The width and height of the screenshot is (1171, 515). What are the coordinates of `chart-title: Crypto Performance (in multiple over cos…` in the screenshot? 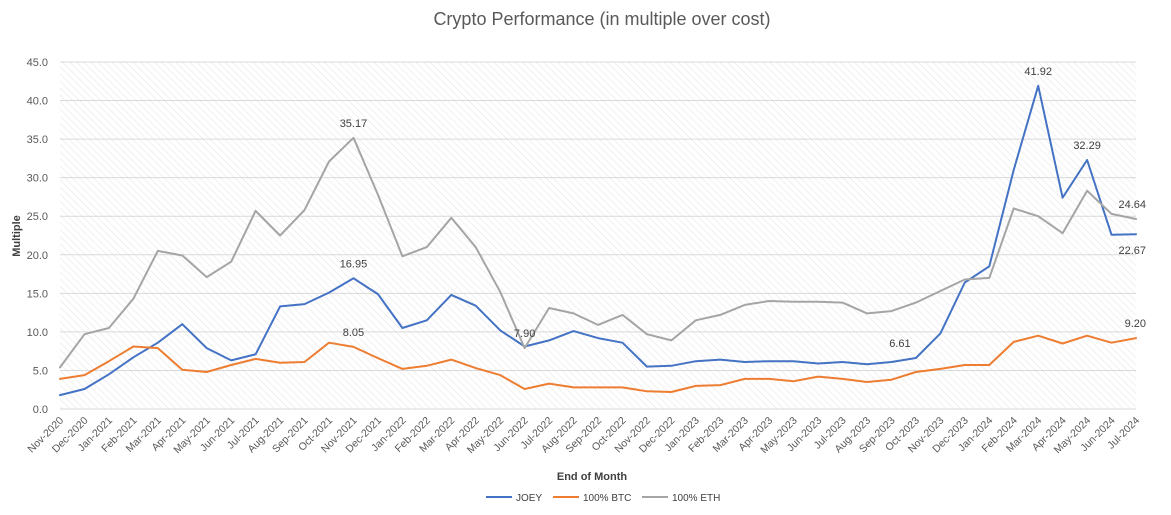 It's located at (601, 19).